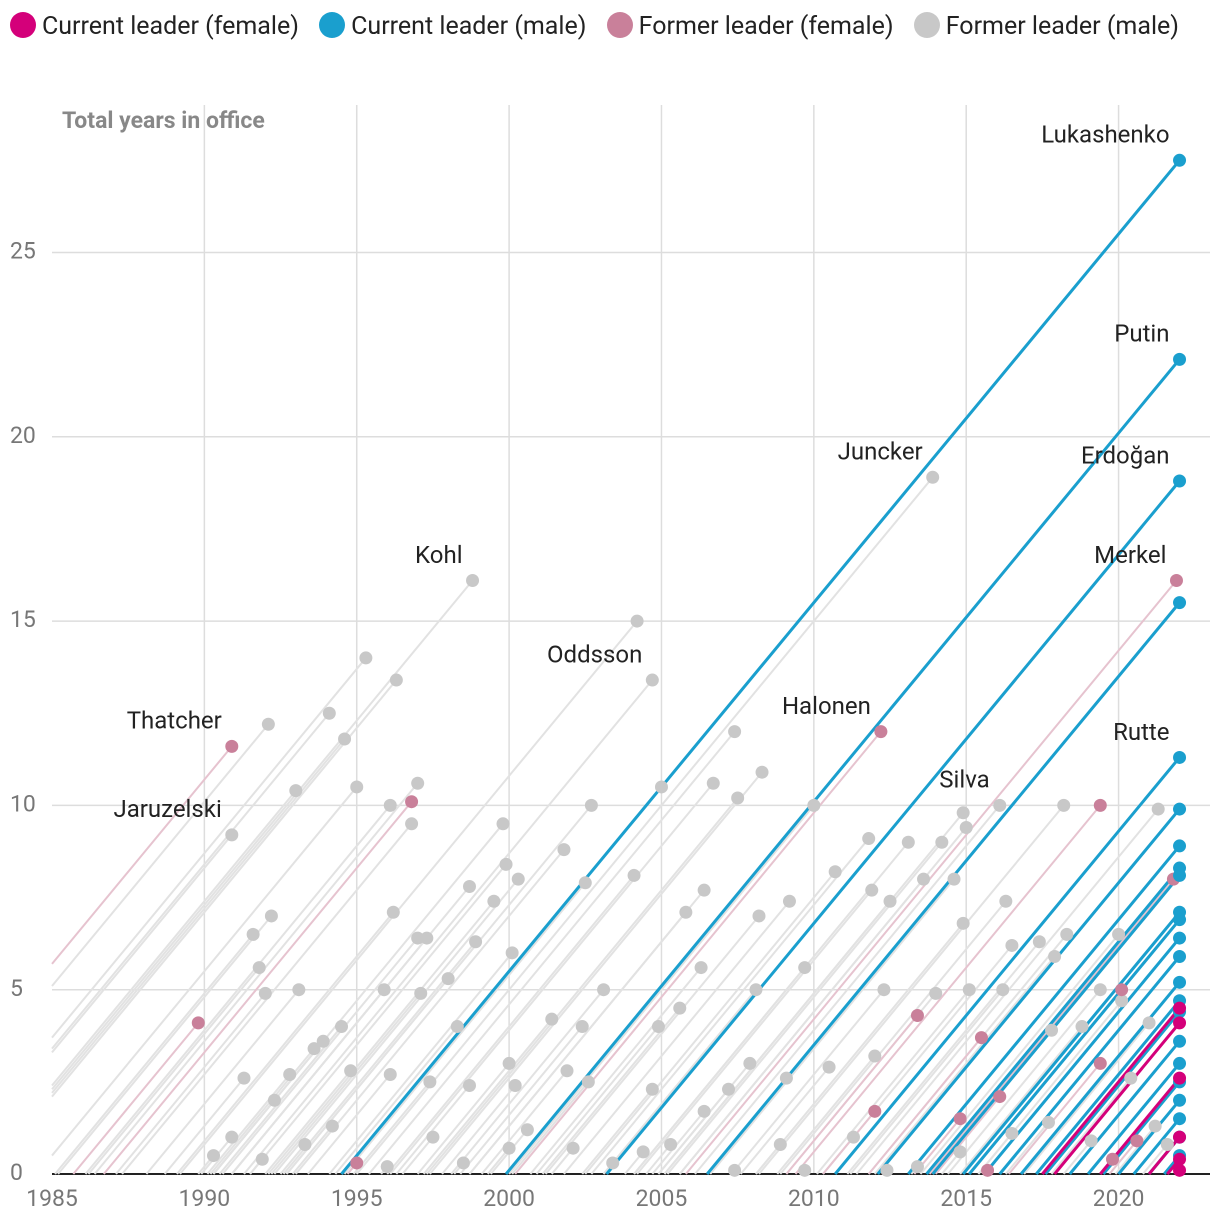  What do you see at coordinates (880, 452) in the screenshot?
I see `leader-label: Juncker` at bounding box center [880, 452].